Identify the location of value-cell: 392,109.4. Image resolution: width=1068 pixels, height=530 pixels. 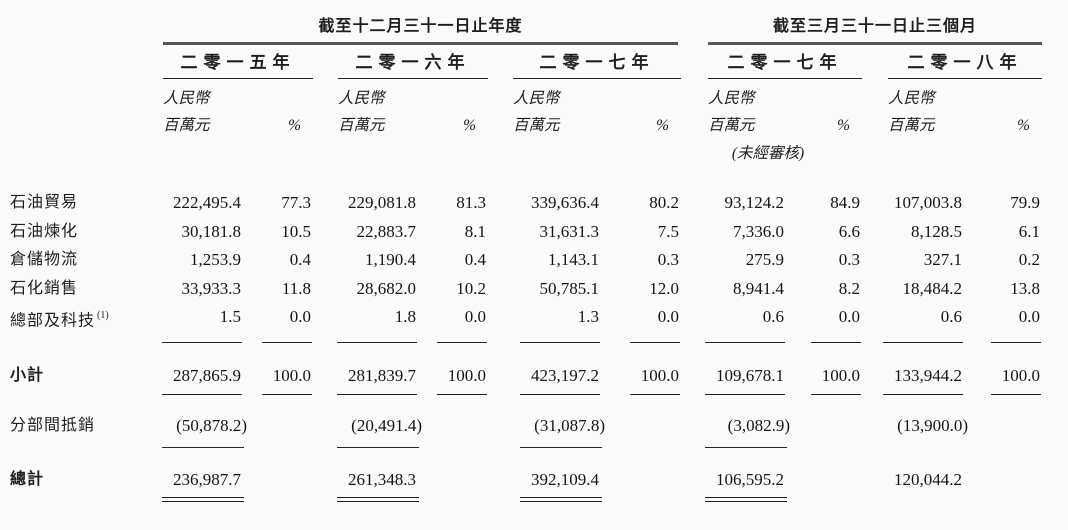
(558, 483).